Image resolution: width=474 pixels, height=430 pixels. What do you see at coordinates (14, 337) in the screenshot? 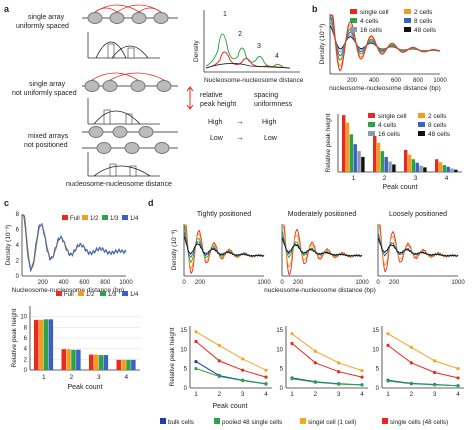
I see `c-bars-ylabel: Relative peak height` at bounding box center [14, 337].